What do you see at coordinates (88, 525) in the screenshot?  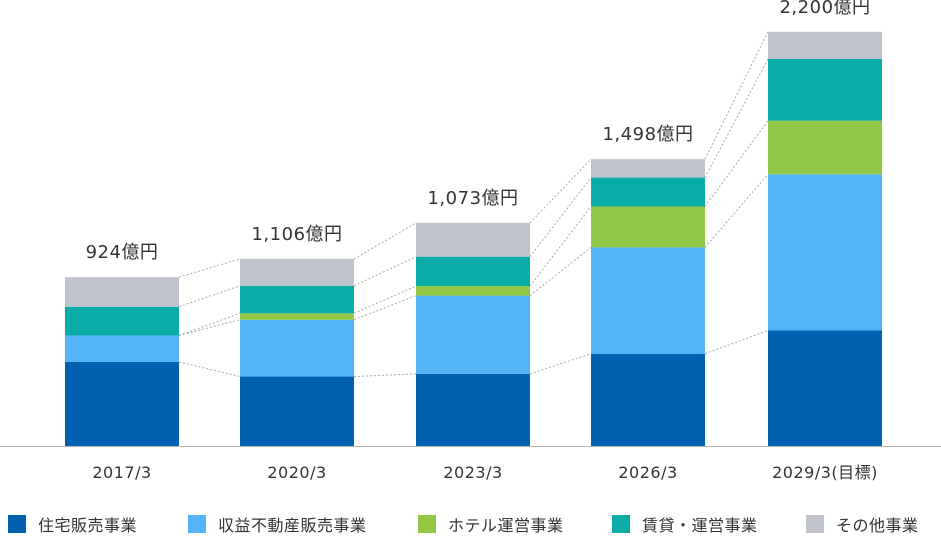 I see `legend-label: 住宅販売事業` at bounding box center [88, 525].